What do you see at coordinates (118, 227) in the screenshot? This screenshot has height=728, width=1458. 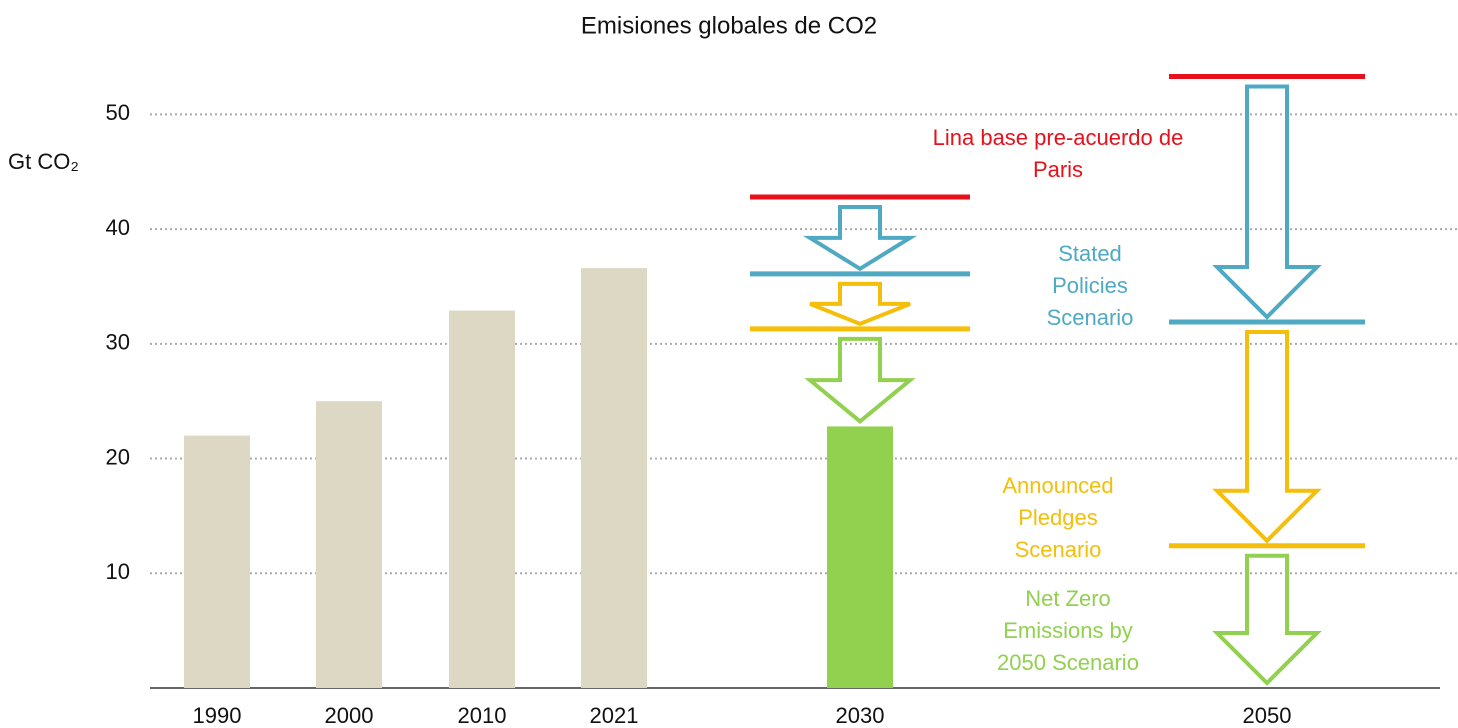 I see `y-tick-label: 40` at bounding box center [118, 227].